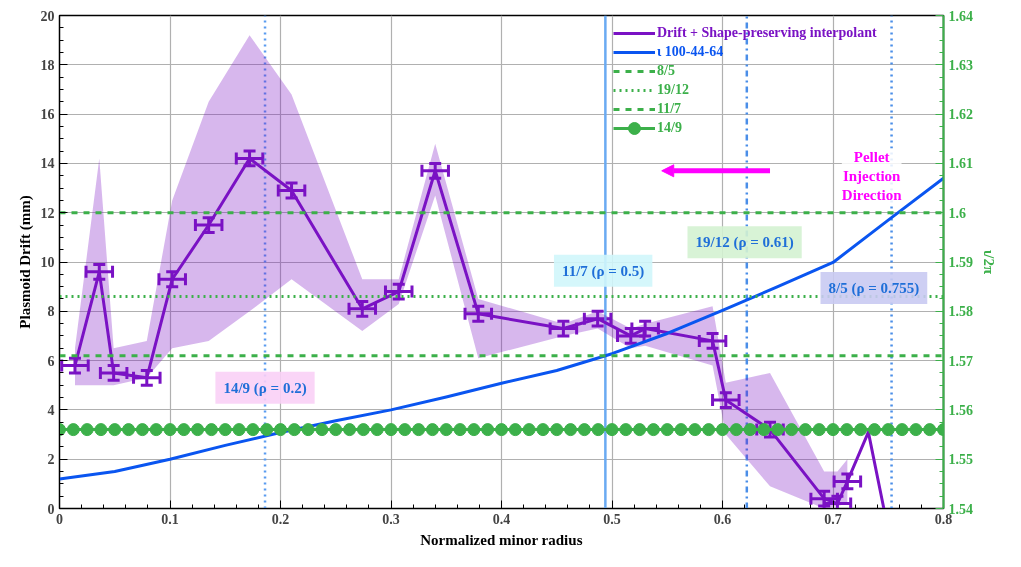 Image resolution: width=1021 pixels, height=567 pixels. What do you see at coordinates (265, 388) in the screenshot?
I see `annotation: 14/9 (ρ = 0.2)` at bounding box center [265, 388].